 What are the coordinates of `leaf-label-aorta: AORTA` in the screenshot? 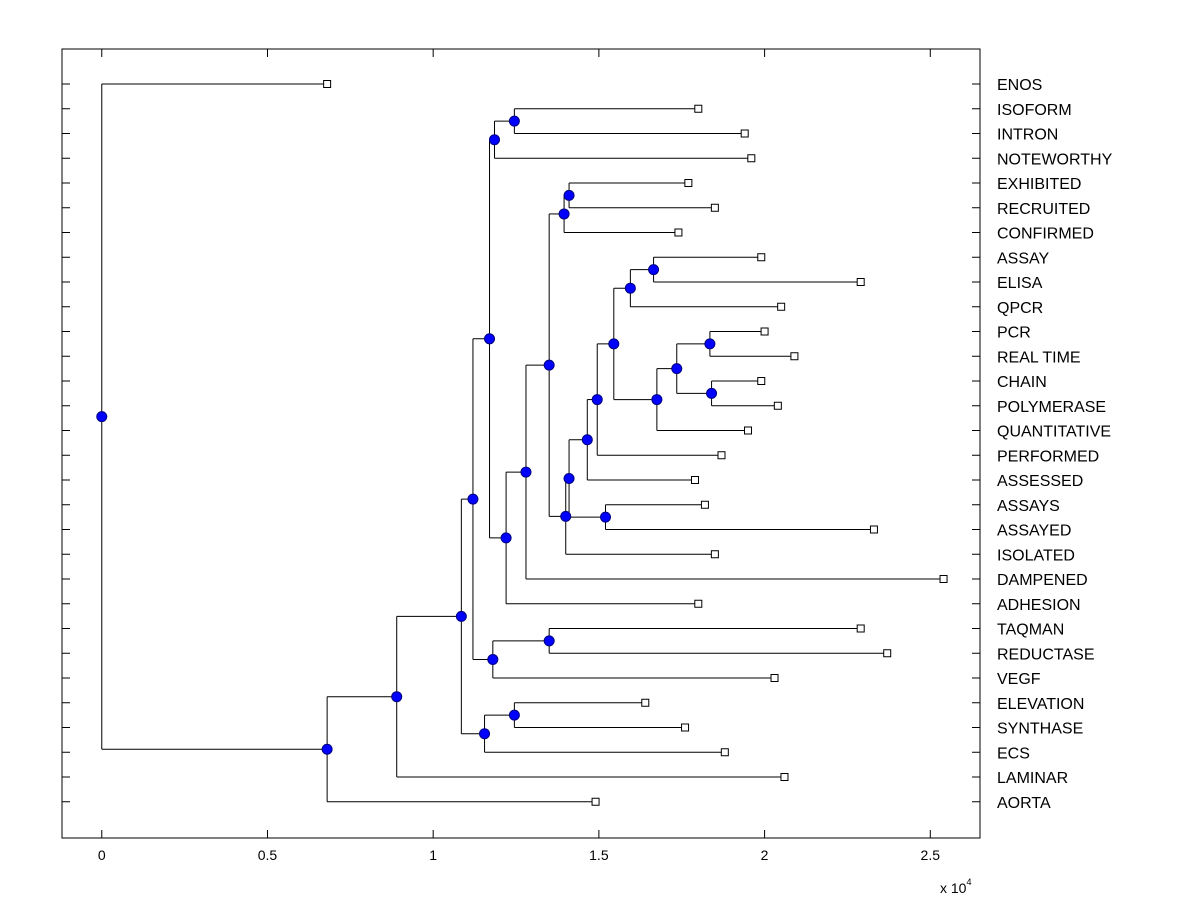 It's located at (1024, 803).